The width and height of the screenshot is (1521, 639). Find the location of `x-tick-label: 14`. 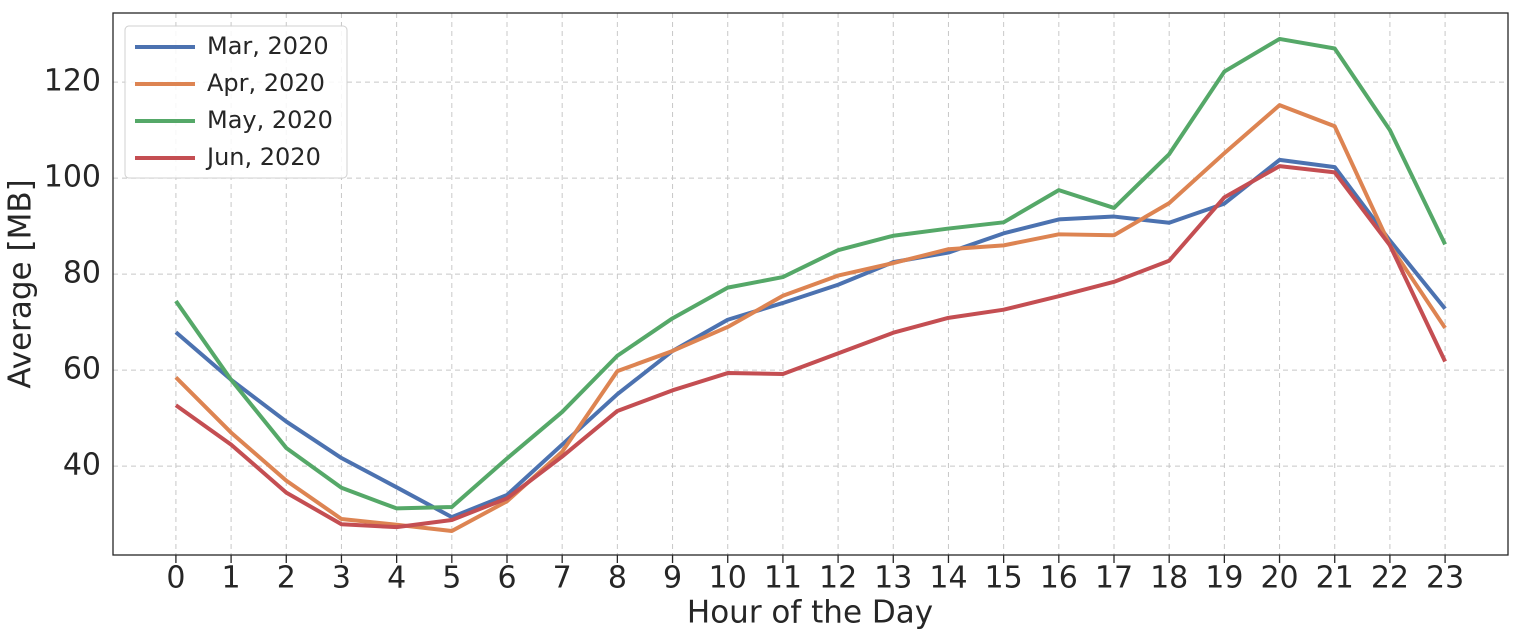

x-tick-label: 14 is located at coordinates (948, 578).